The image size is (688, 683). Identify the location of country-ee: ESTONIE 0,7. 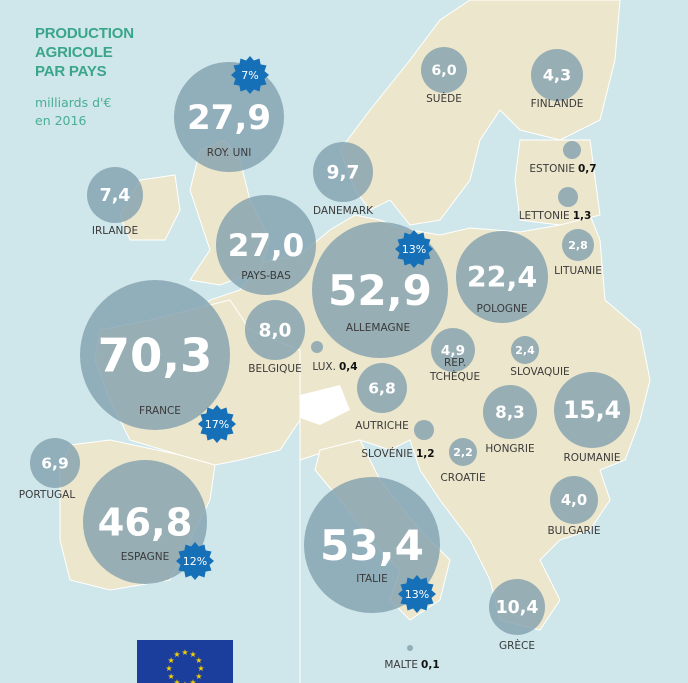
(563, 158).